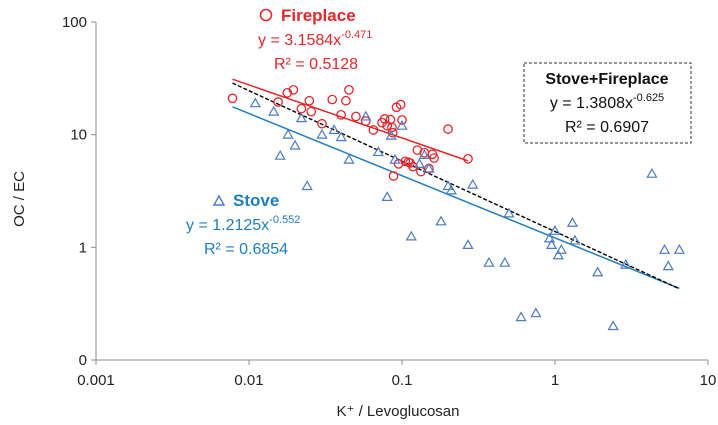  What do you see at coordinates (246, 249) in the screenshot?
I see `stove-fit-r2: R² = 0.6854` at bounding box center [246, 249].